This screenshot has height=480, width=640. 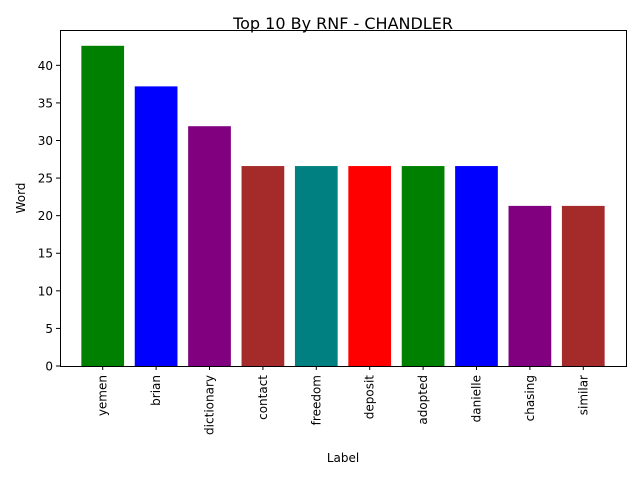 I want to click on bar-brian, so click(x=156, y=226).